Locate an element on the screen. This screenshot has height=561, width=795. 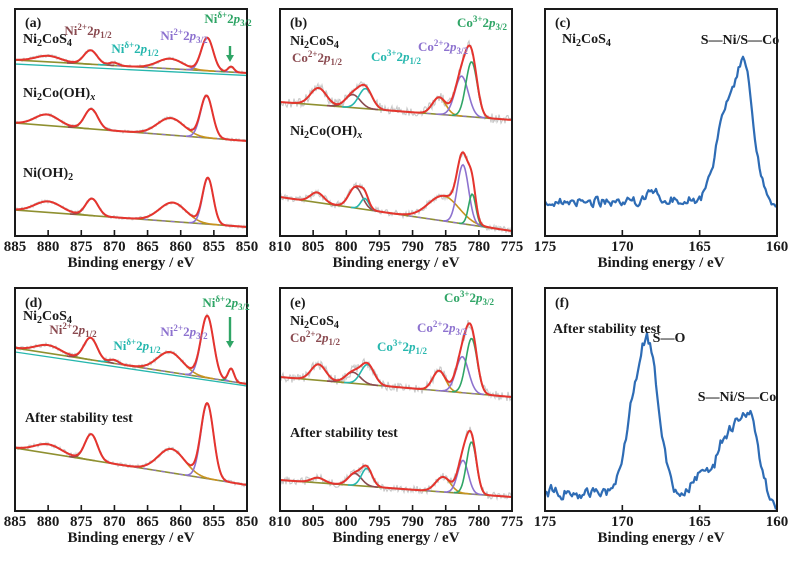
panel-tag: (a) is located at coordinates (33, 23).